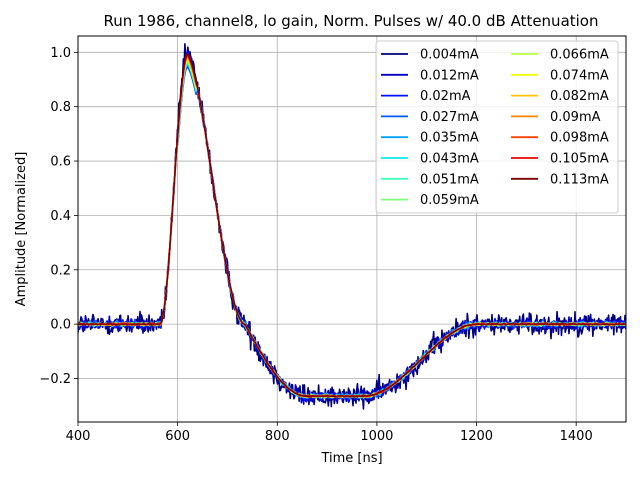  What do you see at coordinates (449, 179) in the screenshot?
I see `legend-label: 0.051mA` at bounding box center [449, 179].